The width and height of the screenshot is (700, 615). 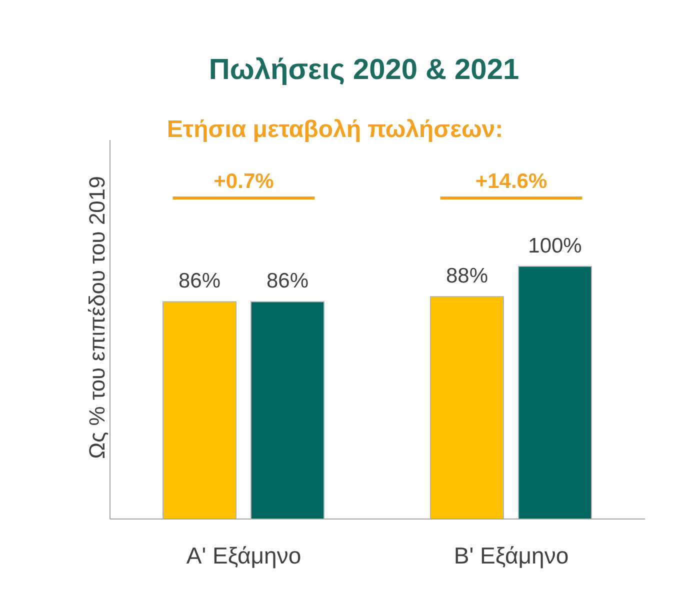 I want to click on annotation: +0.7%, so click(x=244, y=181).